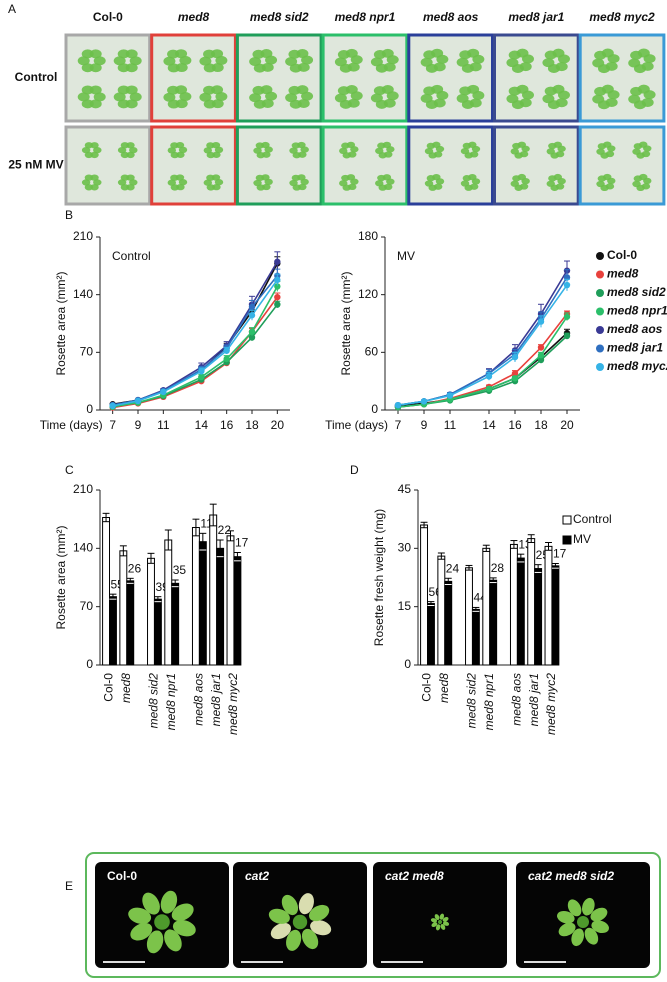 The width and height of the screenshot is (667, 982). I want to click on y-tick-label: 210, so click(83, 236).